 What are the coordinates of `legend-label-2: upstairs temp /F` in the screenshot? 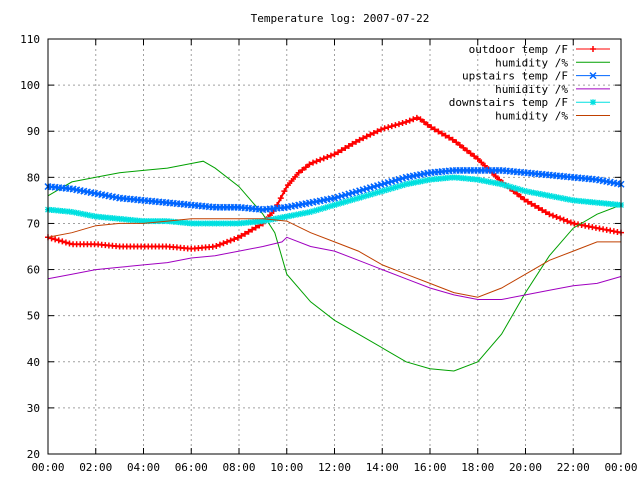 It's located at (515, 76).